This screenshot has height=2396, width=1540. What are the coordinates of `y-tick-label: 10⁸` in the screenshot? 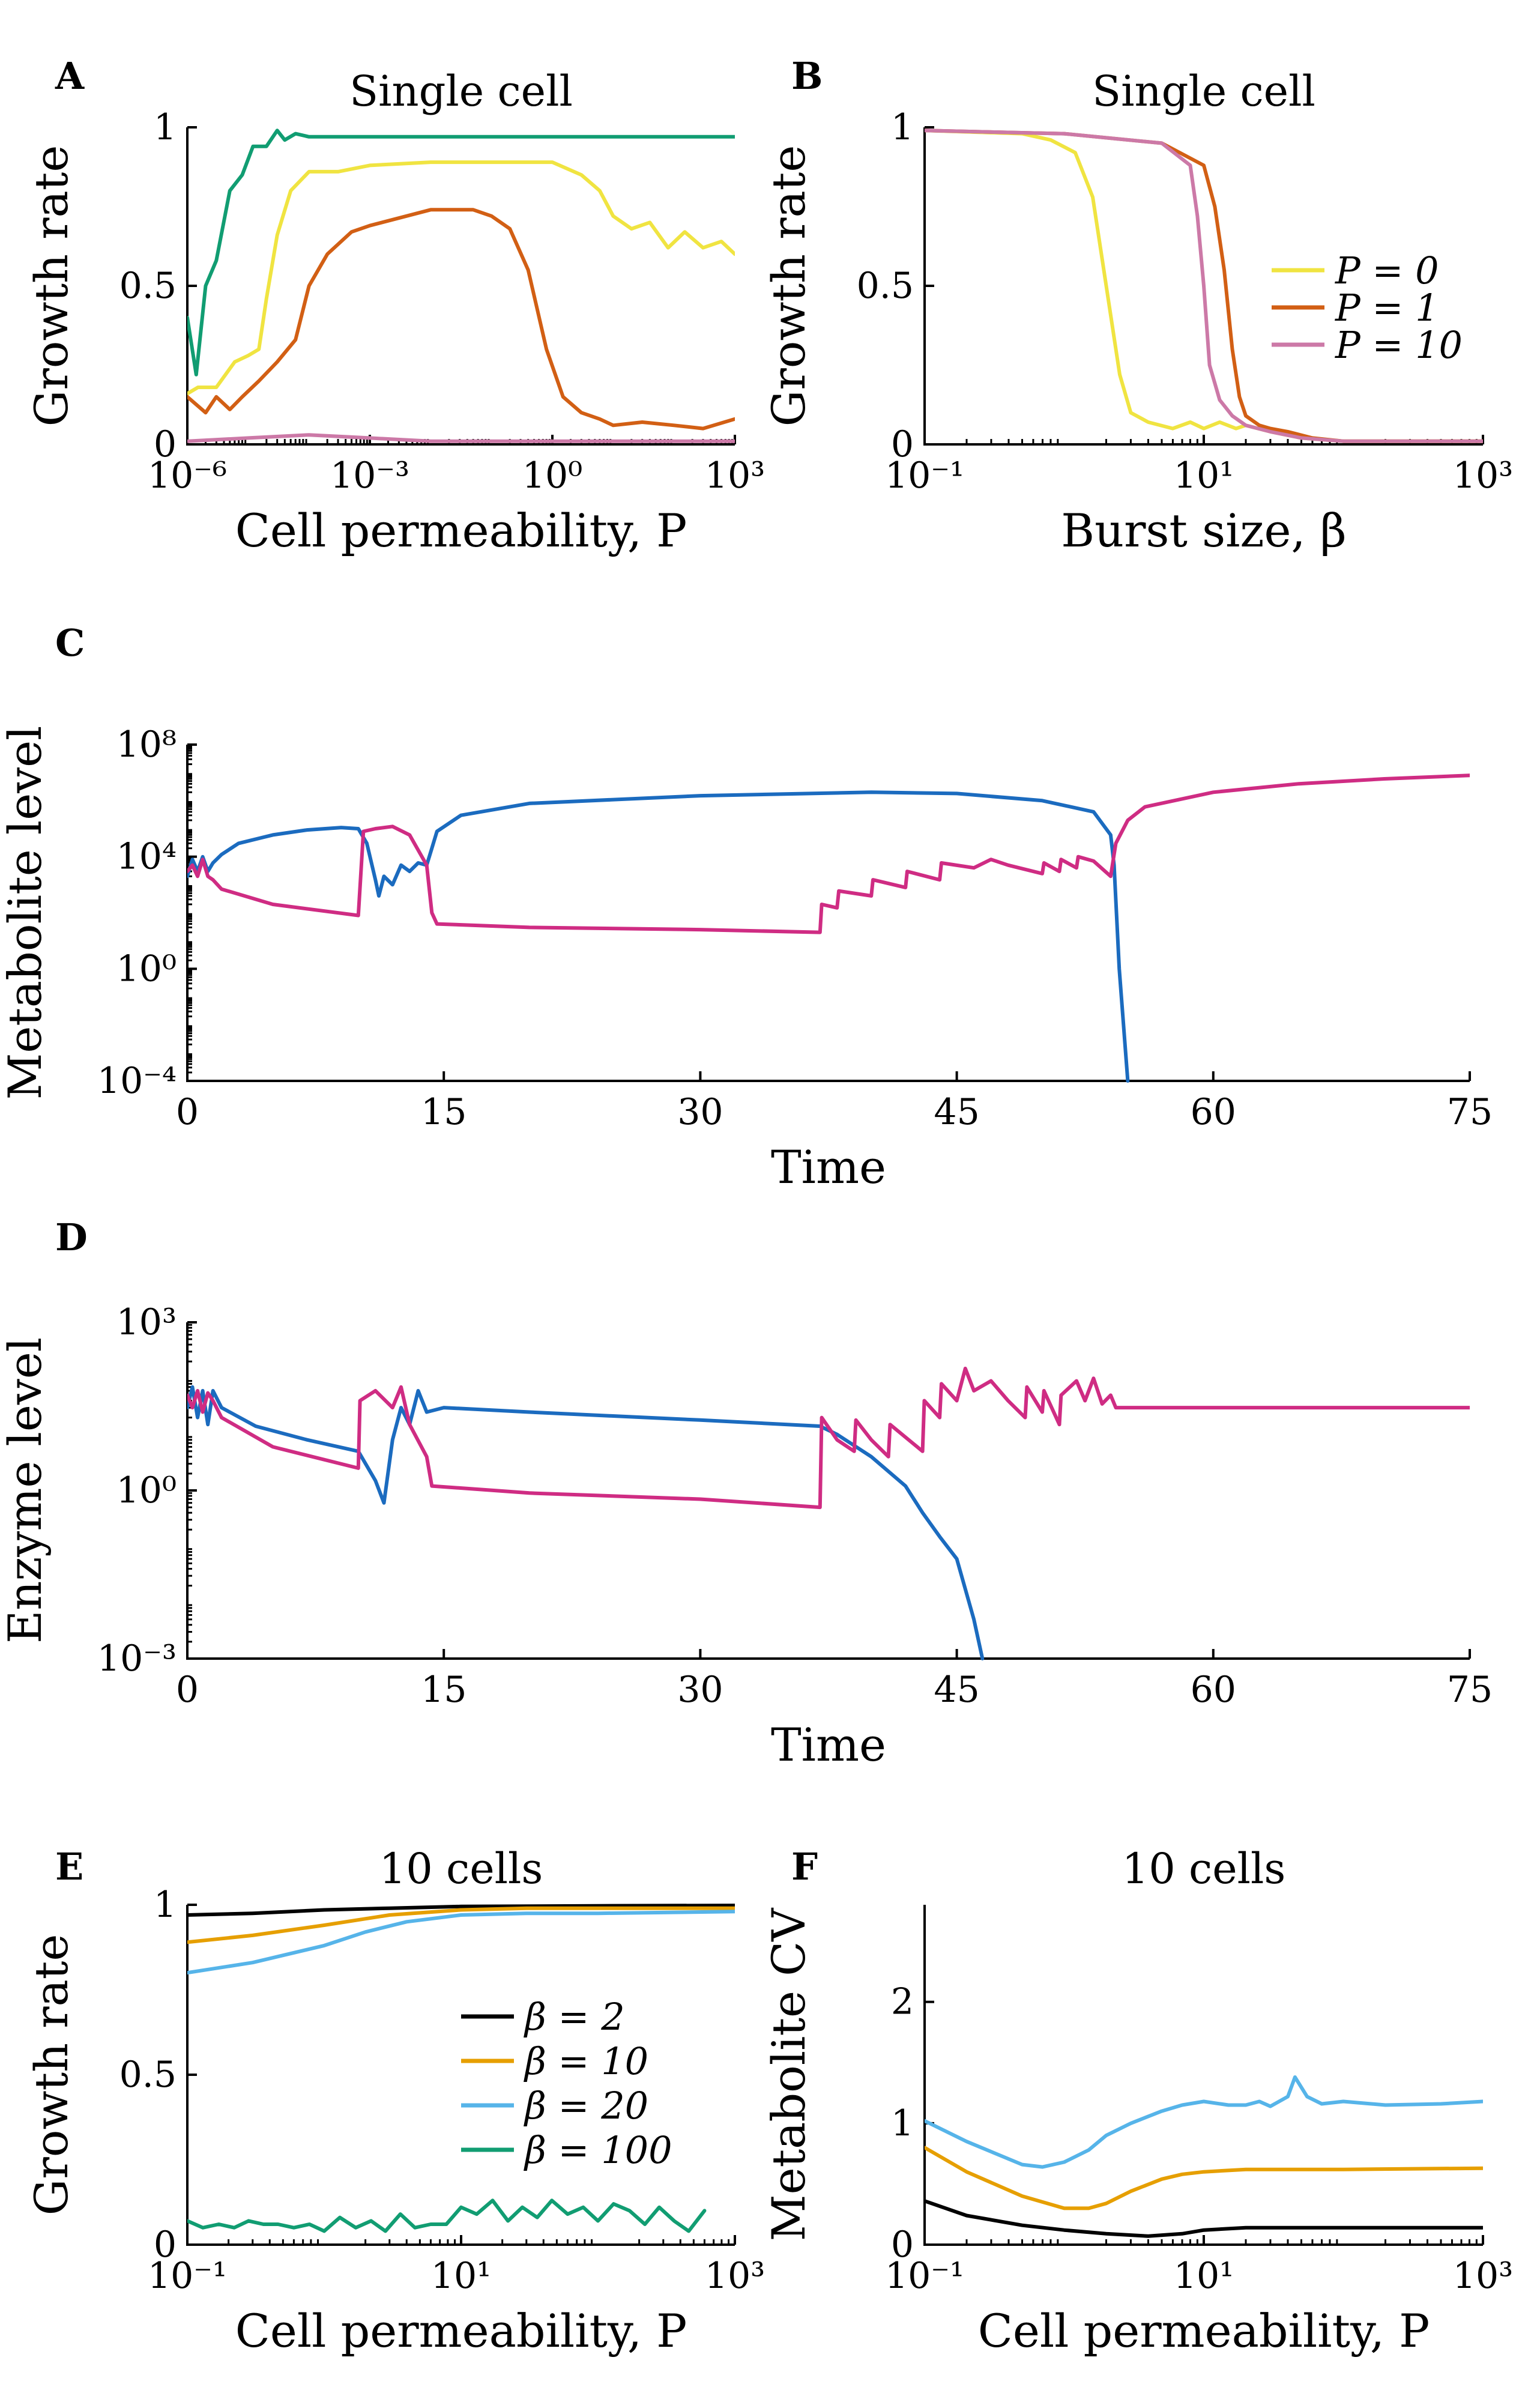 It's located at (146, 745).